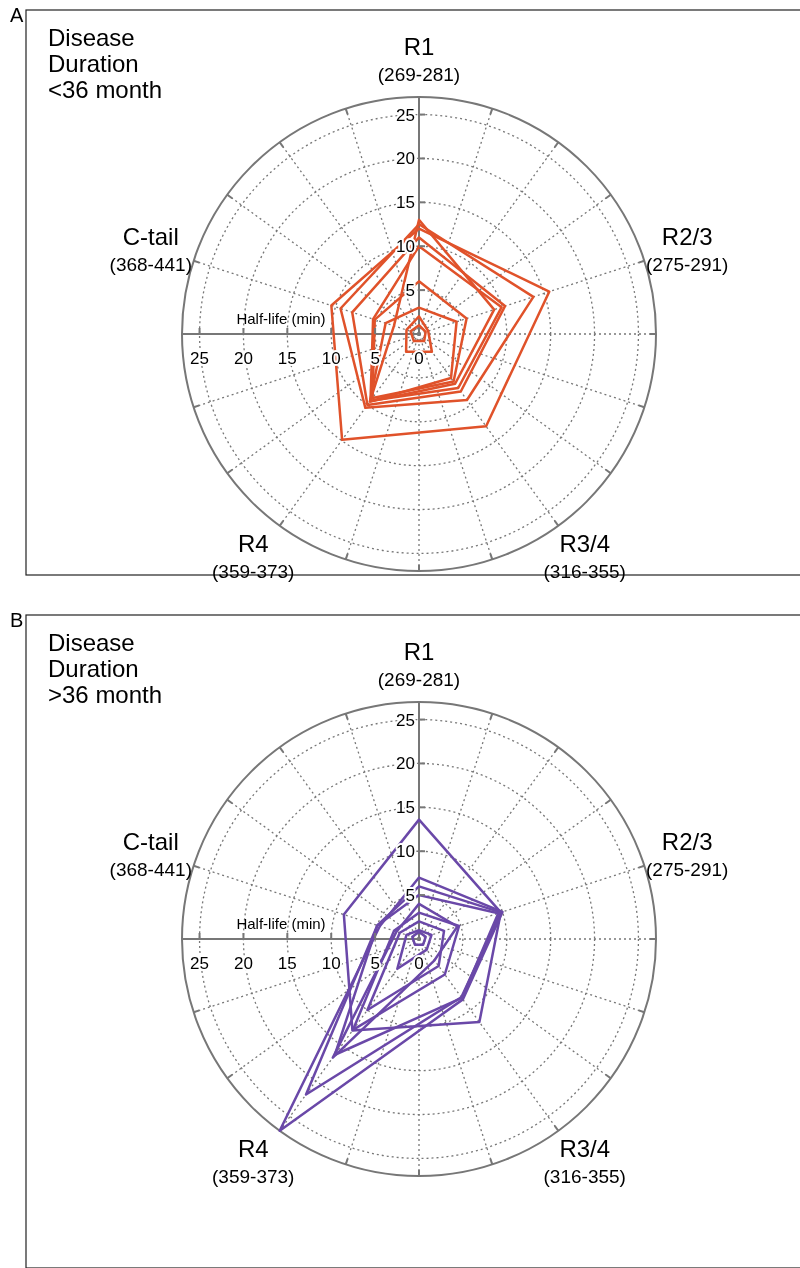 The height and width of the screenshot is (1268, 800). Describe the element at coordinates (105, 668) in the screenshot. I see `text: Disease Duration >36 month` at that location.